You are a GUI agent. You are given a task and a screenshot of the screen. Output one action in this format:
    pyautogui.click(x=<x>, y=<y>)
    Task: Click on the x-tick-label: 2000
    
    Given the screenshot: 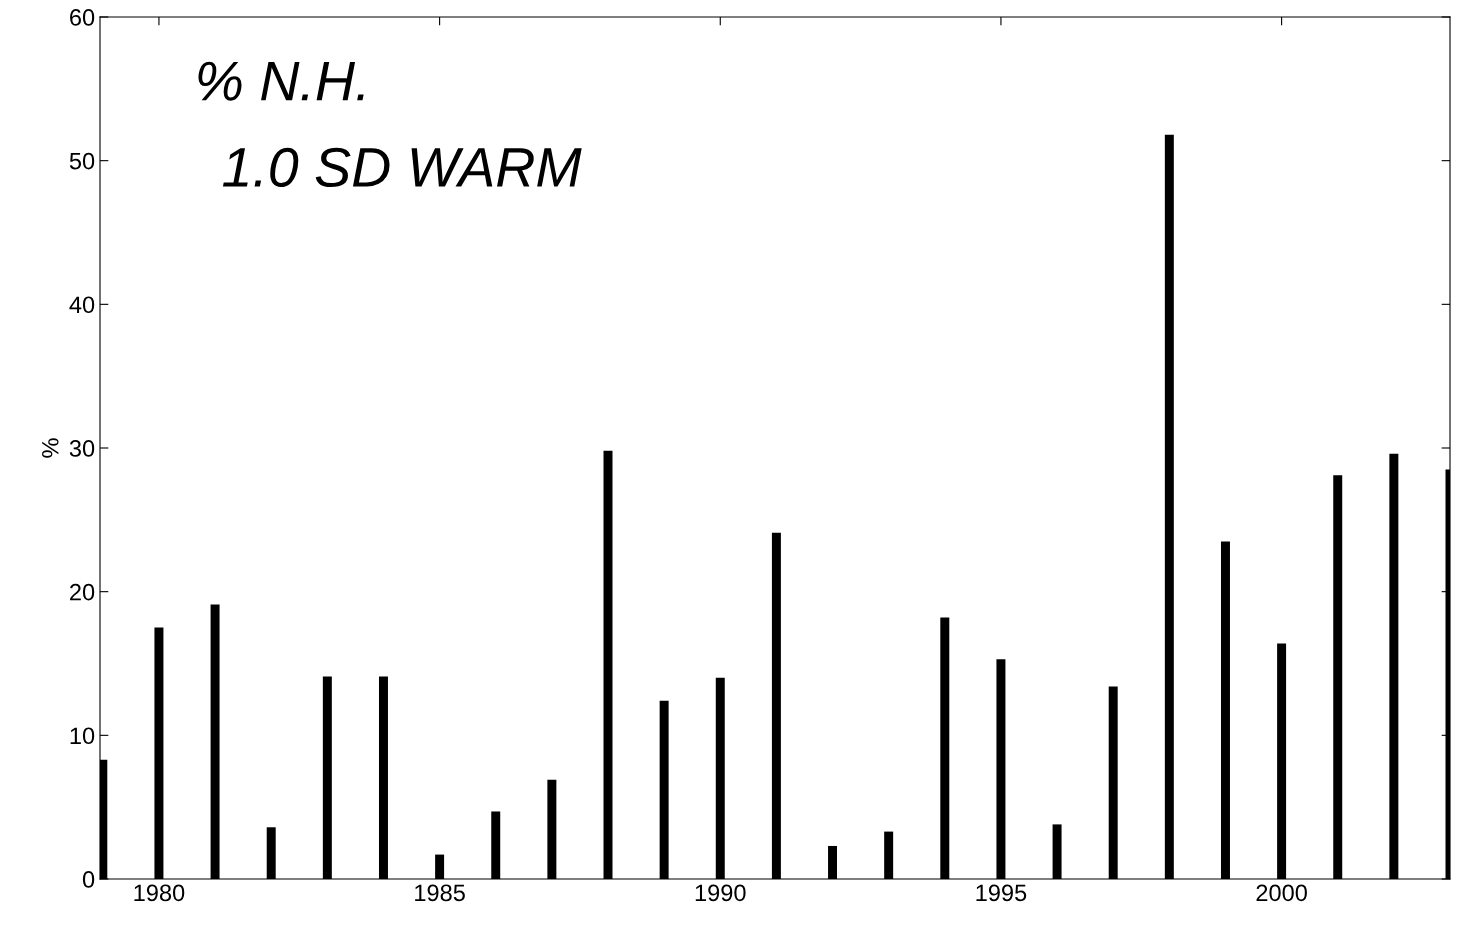 What is the action you would take?
    pyautogui.click(x=1281, y=893)
    